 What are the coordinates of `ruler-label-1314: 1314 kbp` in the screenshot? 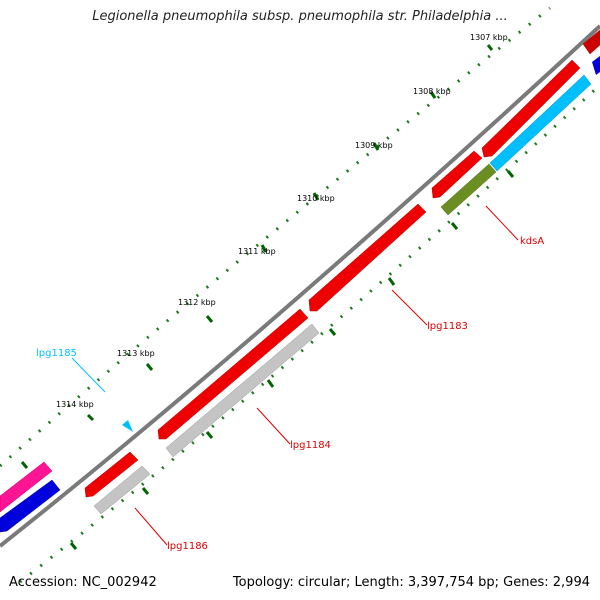 It's located at (75, 404).